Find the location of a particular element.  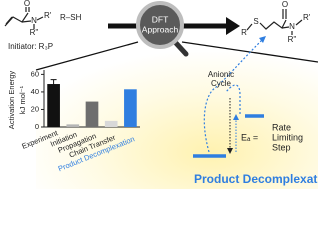

method-label: DFT is located at coordinates (160, 19).